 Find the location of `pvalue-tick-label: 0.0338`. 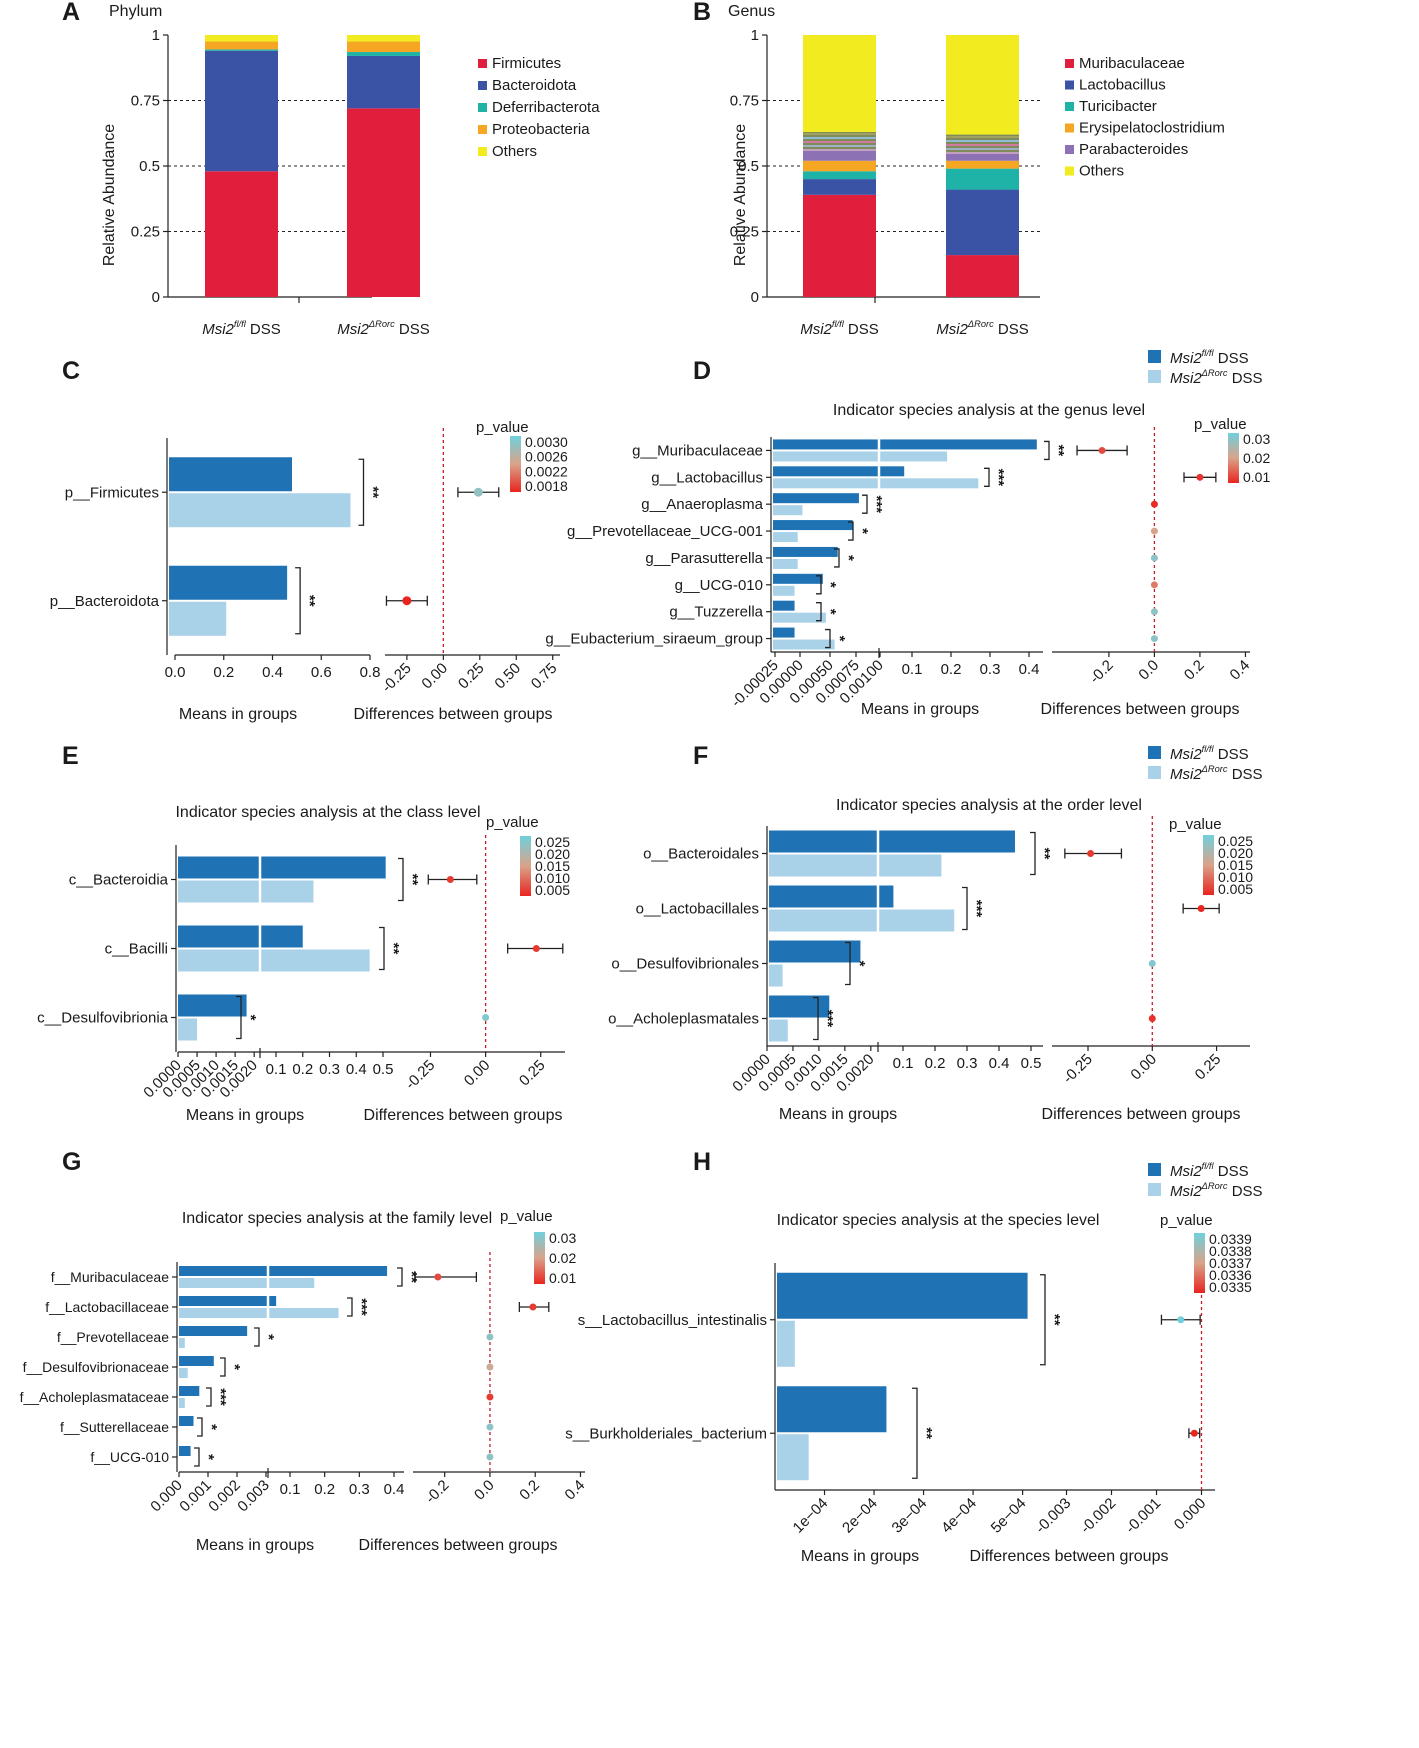

pvalue-tick-label: 0.0338 is located at coordinates (1230, 1251).